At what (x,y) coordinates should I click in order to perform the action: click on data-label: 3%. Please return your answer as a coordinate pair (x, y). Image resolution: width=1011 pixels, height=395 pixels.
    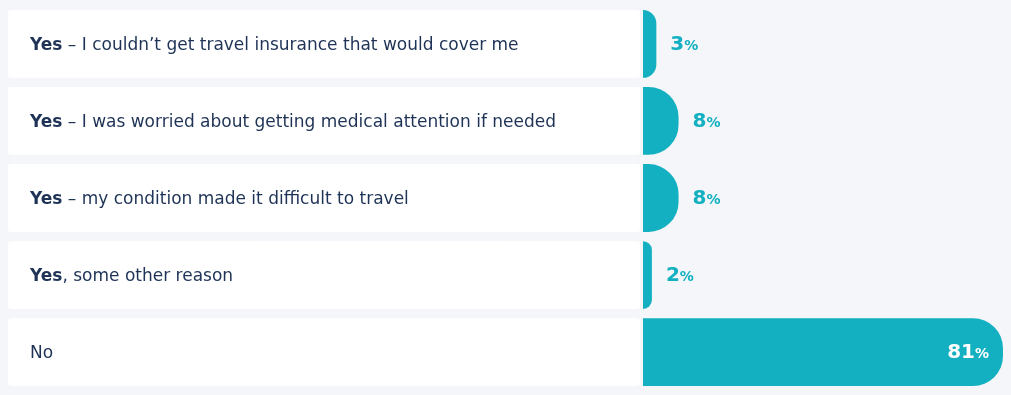
    Looking at the image, I should click on (684, 42).